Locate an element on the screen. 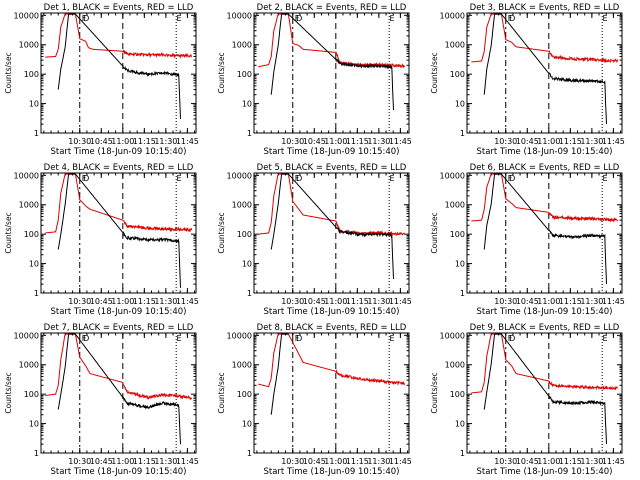 The height and width of the screenshot is (480, 640). chart-title: Det 5, BLACK = Events, RED = LLD is located at coordinates (332, 168).